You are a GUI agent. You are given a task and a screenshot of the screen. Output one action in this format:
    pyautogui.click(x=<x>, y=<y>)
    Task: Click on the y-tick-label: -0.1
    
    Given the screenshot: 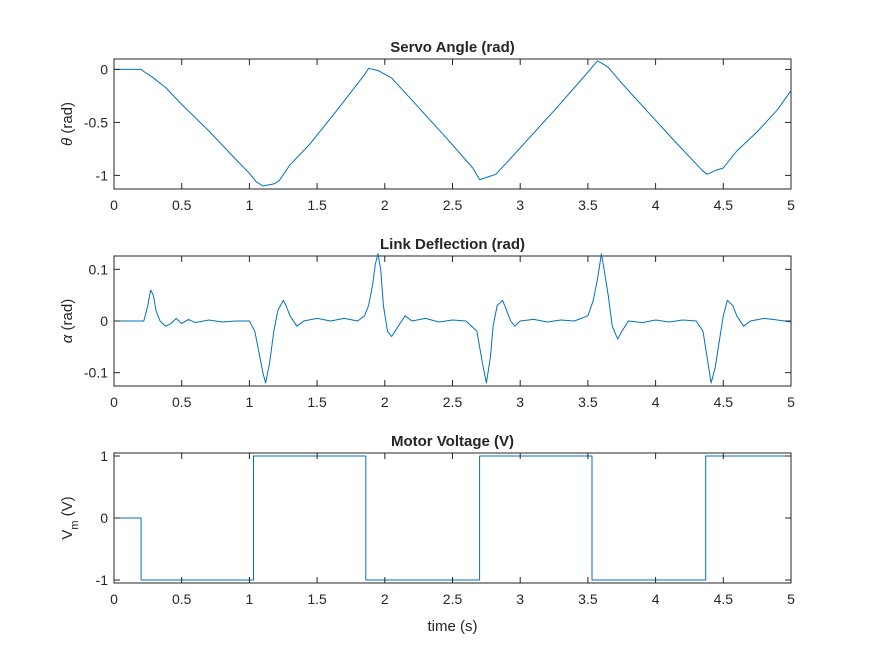 What is the action you would take?
    pyautogui.click(x=96, y=373)
    